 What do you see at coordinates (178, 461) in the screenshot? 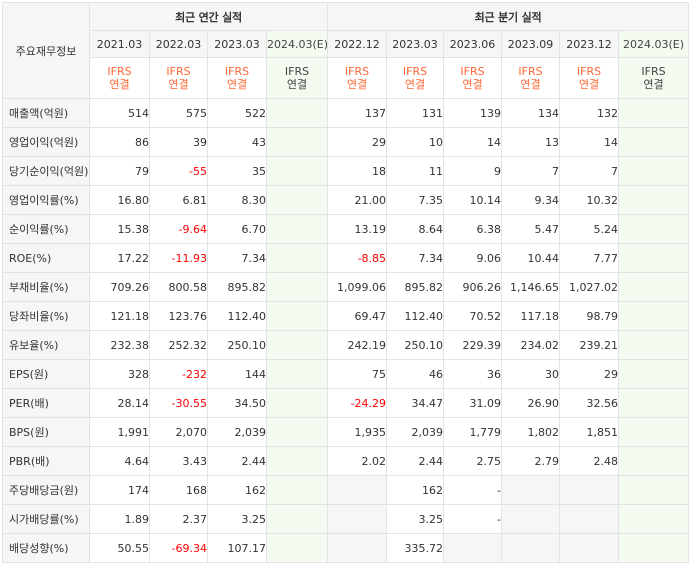
I see `value-cell: 3.43` at bounding box center [178, 461].